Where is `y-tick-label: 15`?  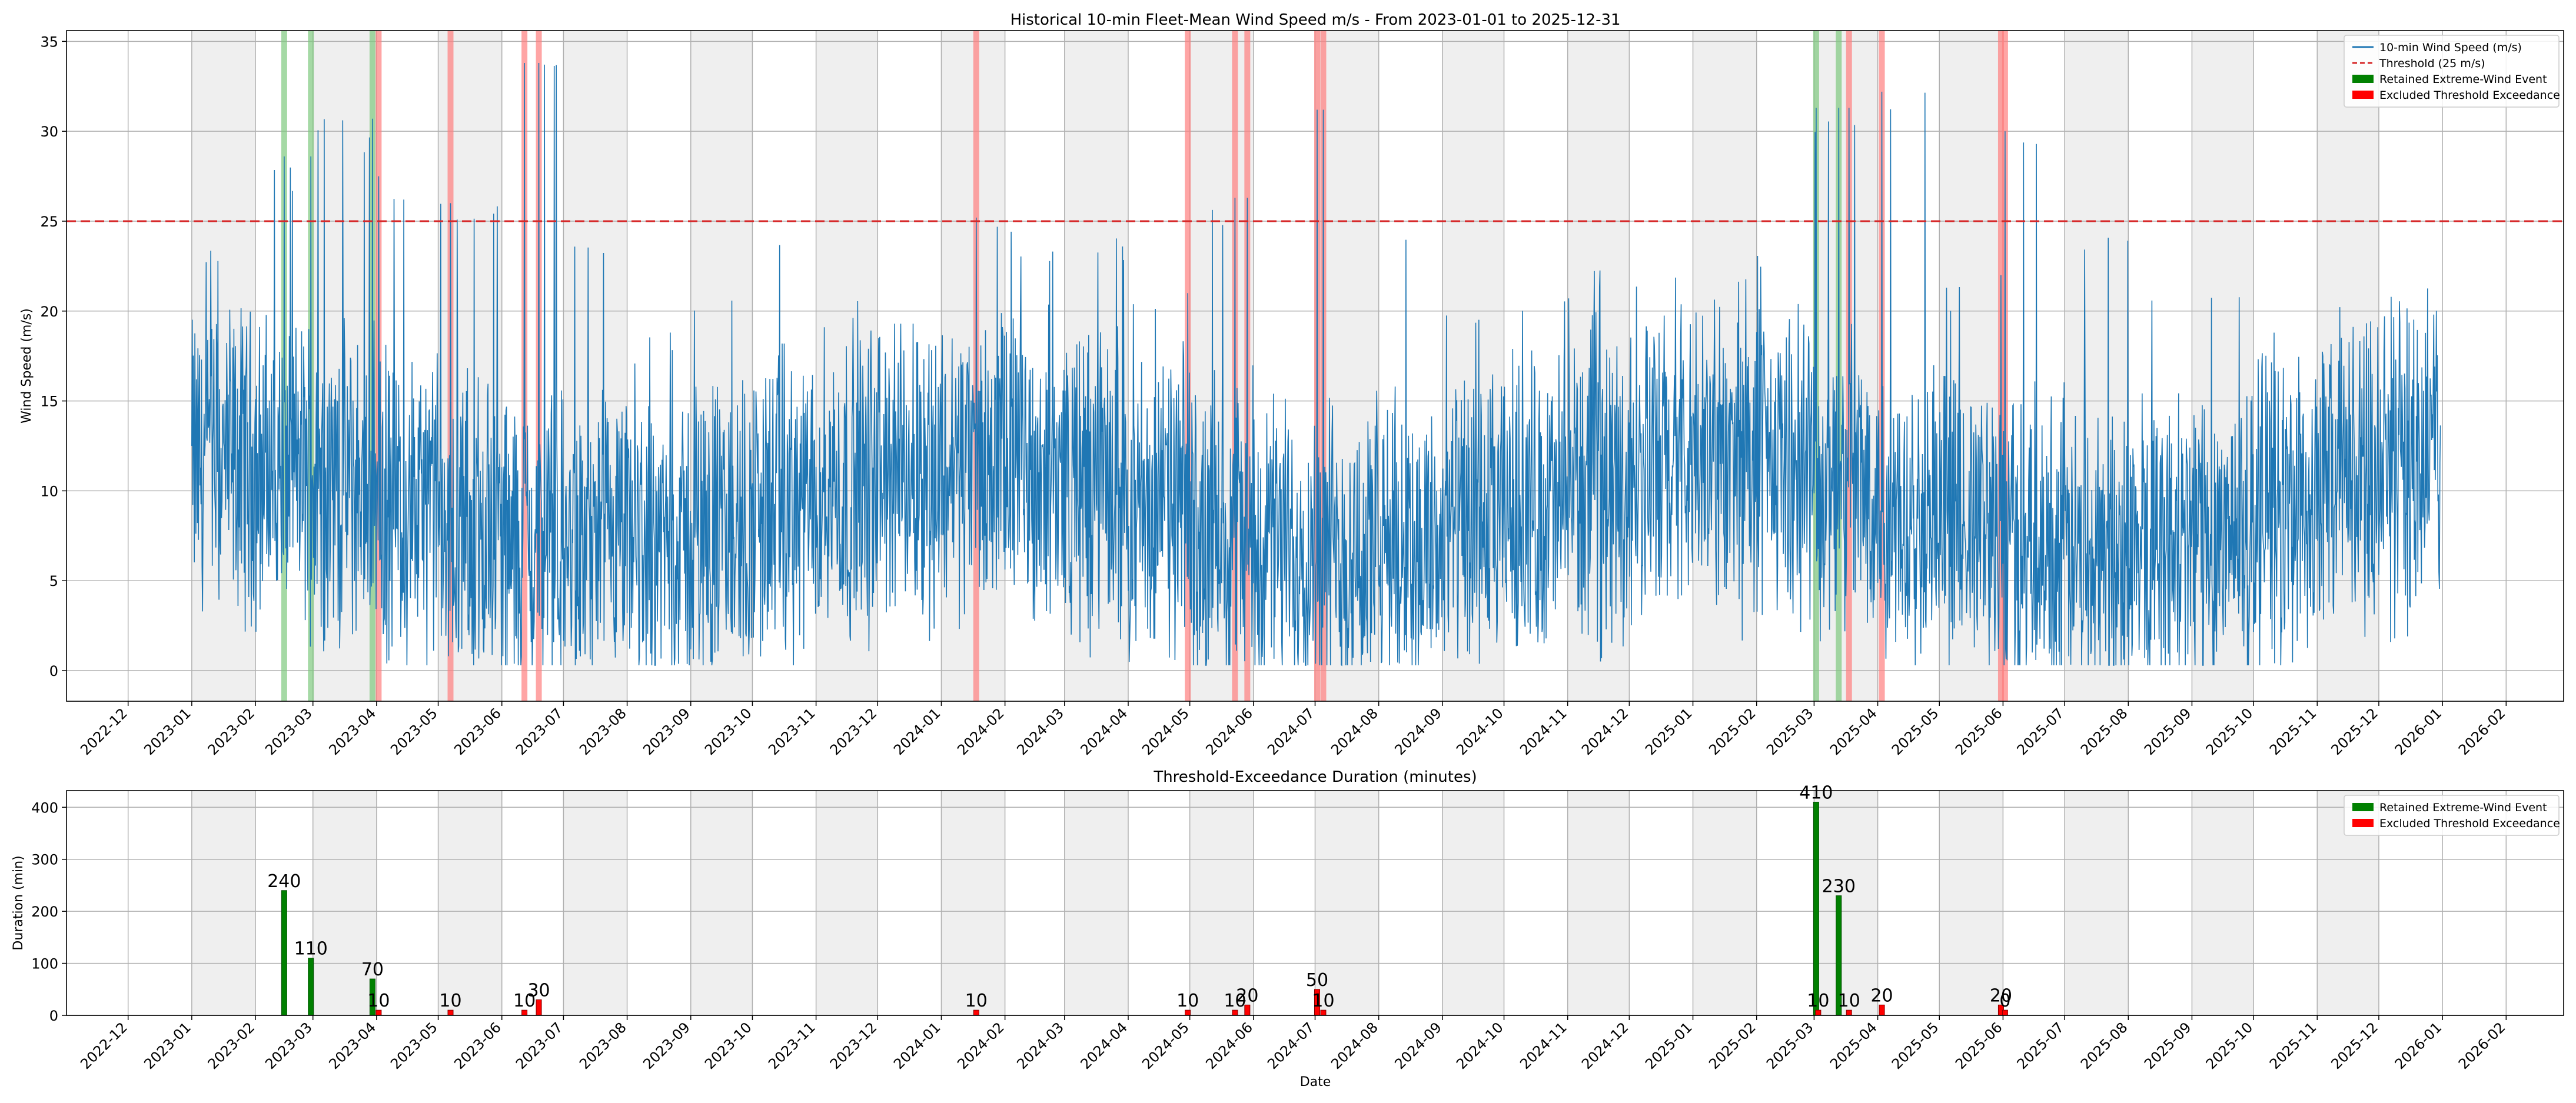
y-tick-label: 15 is located at coordinates (49, 402).